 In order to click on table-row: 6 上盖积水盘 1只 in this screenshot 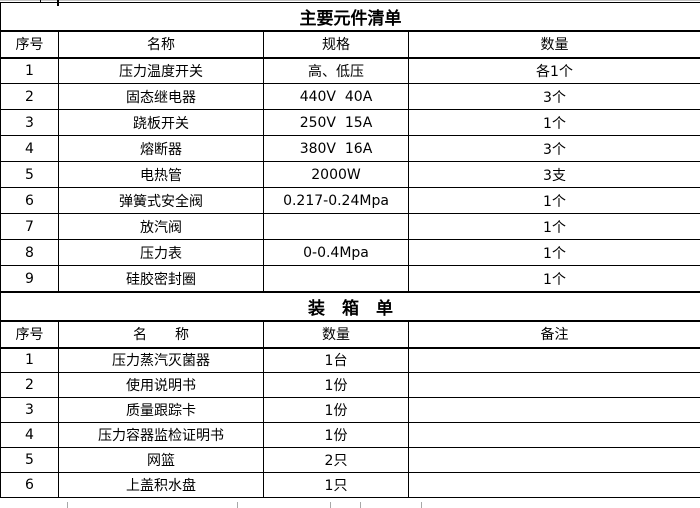, I will do `click(350, 485)`.